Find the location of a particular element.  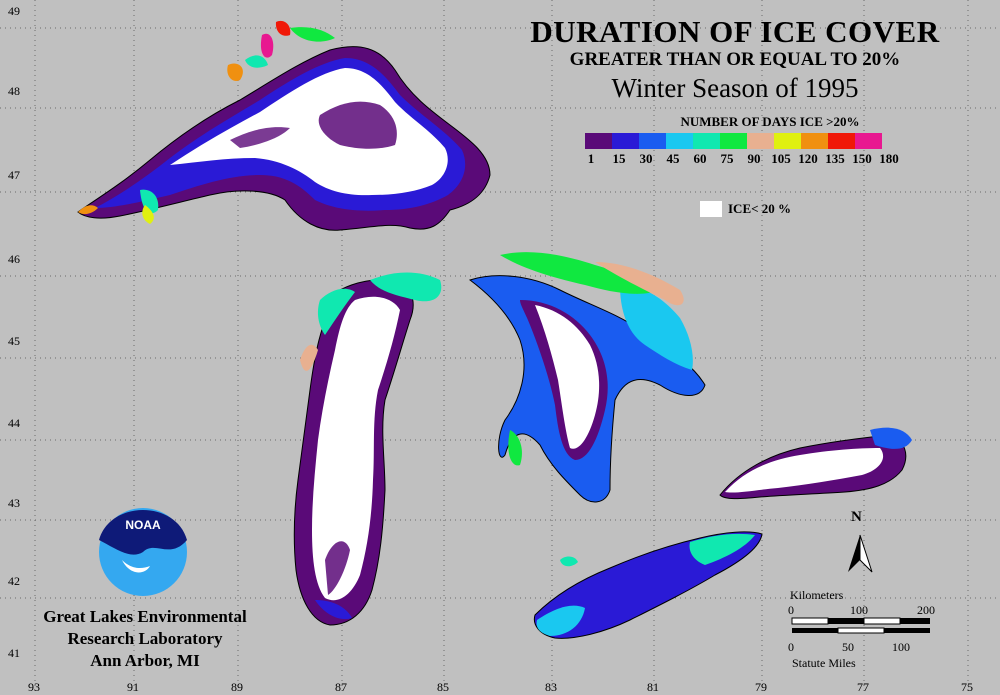

longitude-label: 89 is located at coordinates (237, 687).